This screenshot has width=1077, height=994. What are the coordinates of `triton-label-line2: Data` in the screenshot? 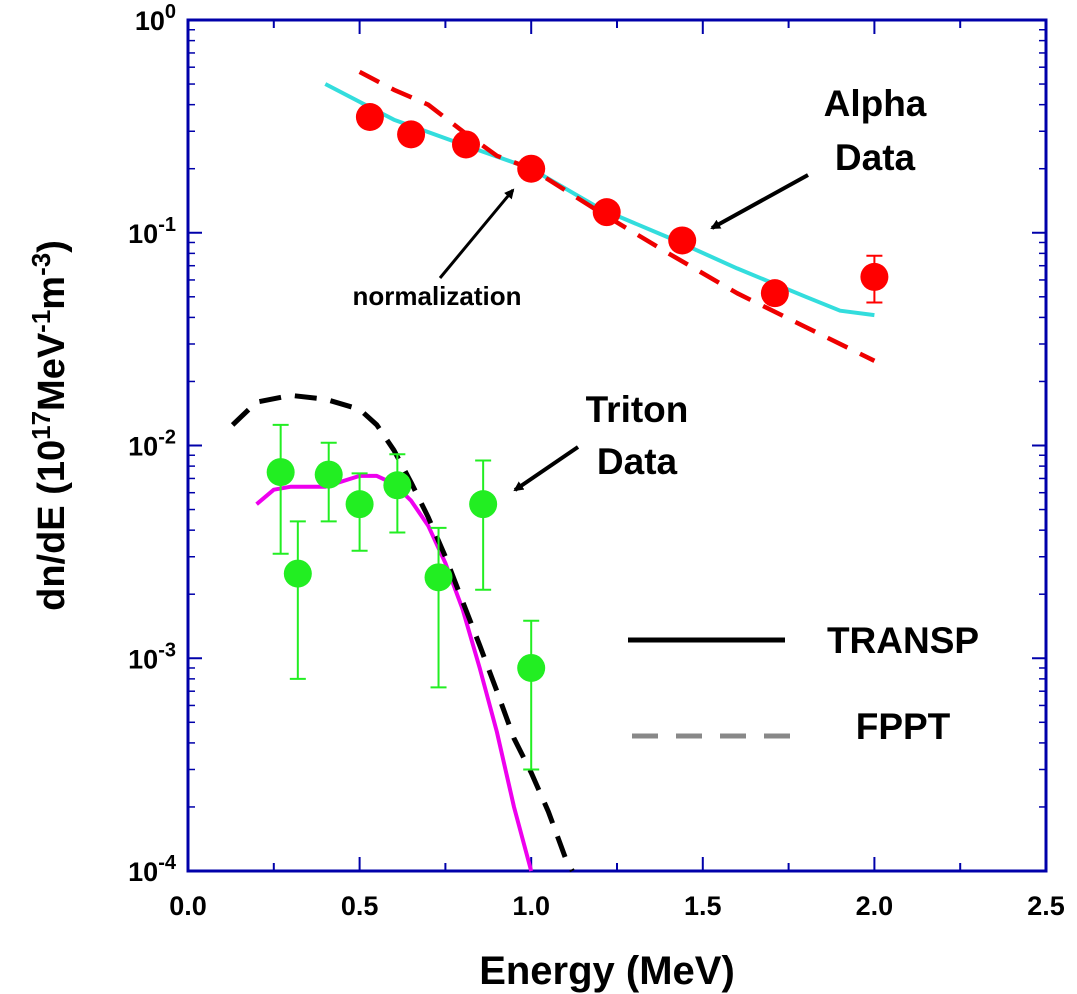 It's located at (637, 461).